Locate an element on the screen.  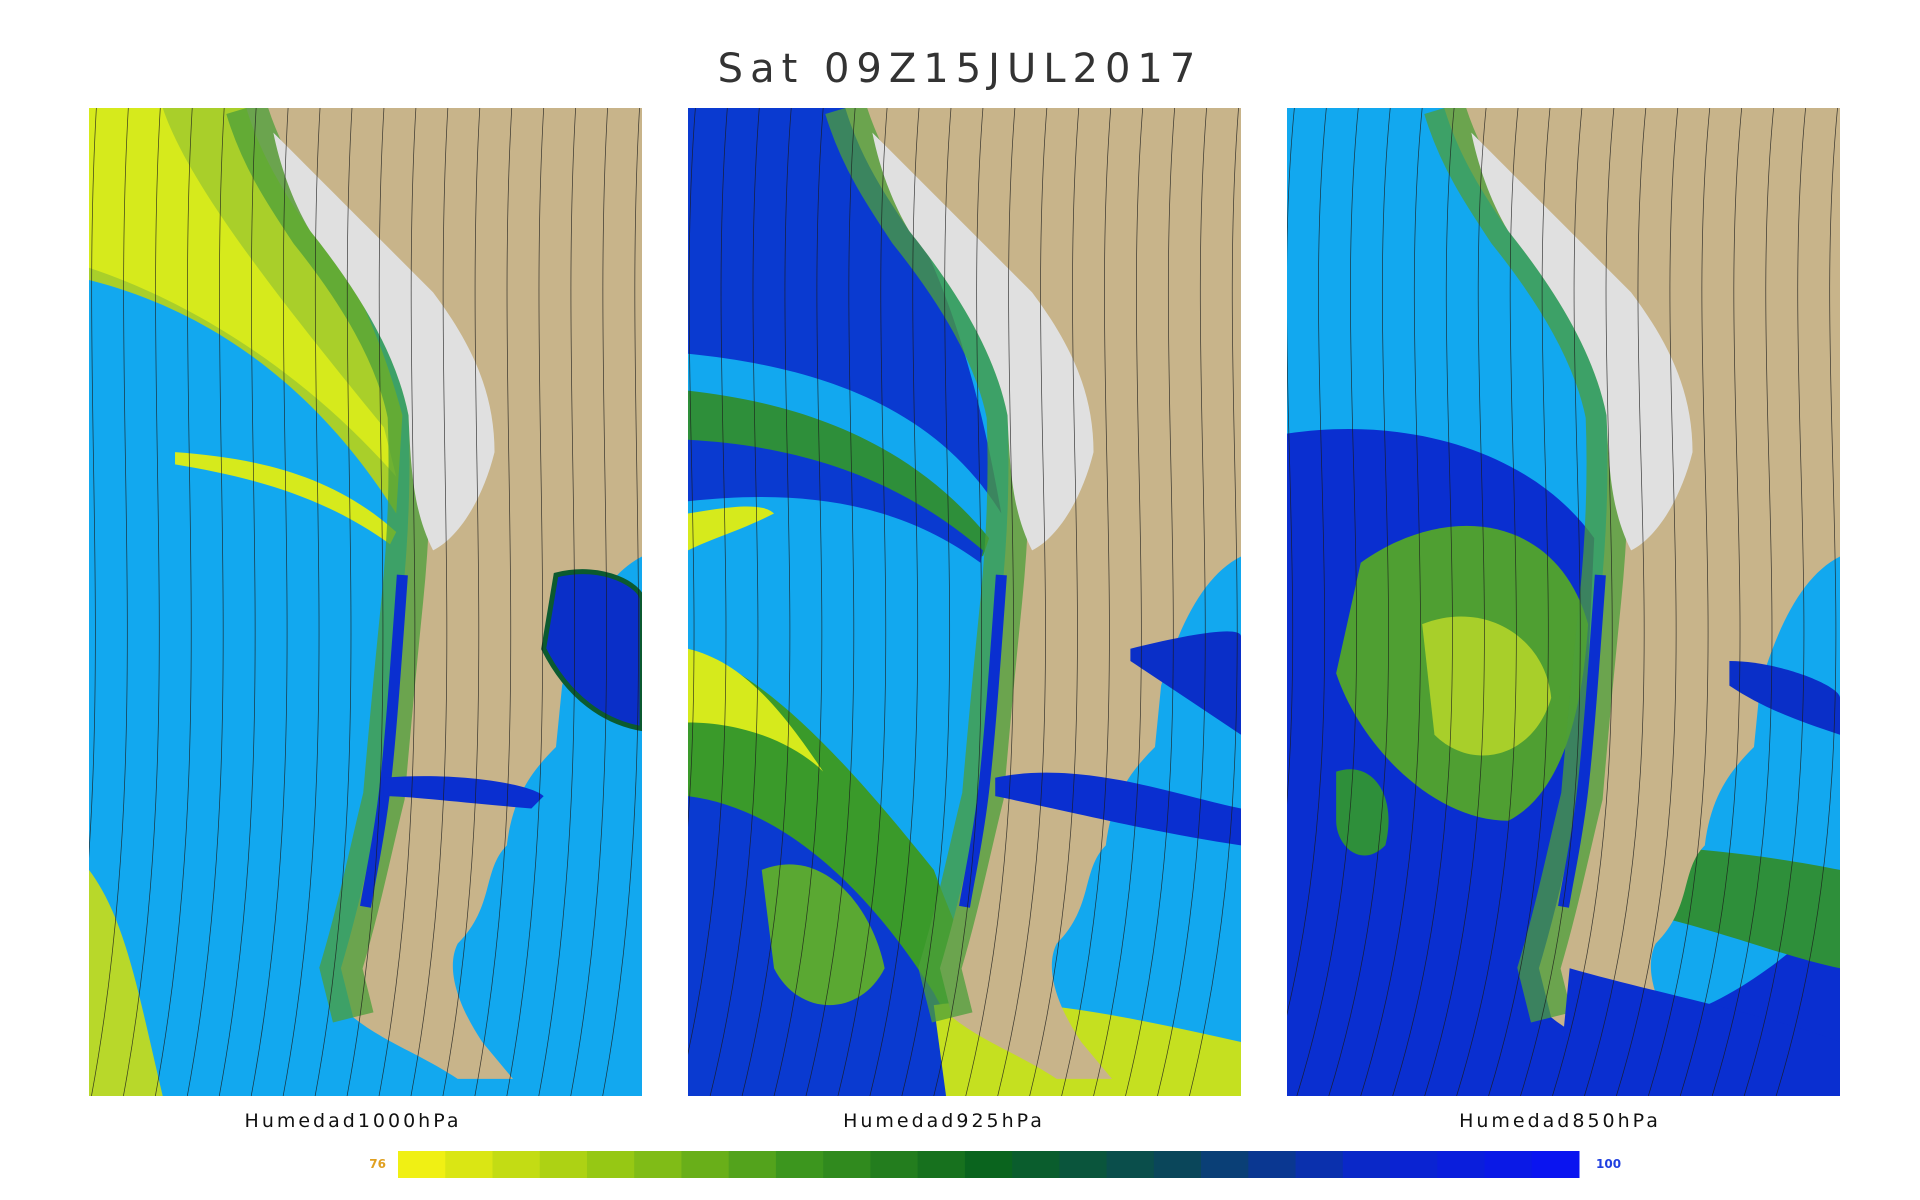
coast-band is located at coordinates (1582, 741).